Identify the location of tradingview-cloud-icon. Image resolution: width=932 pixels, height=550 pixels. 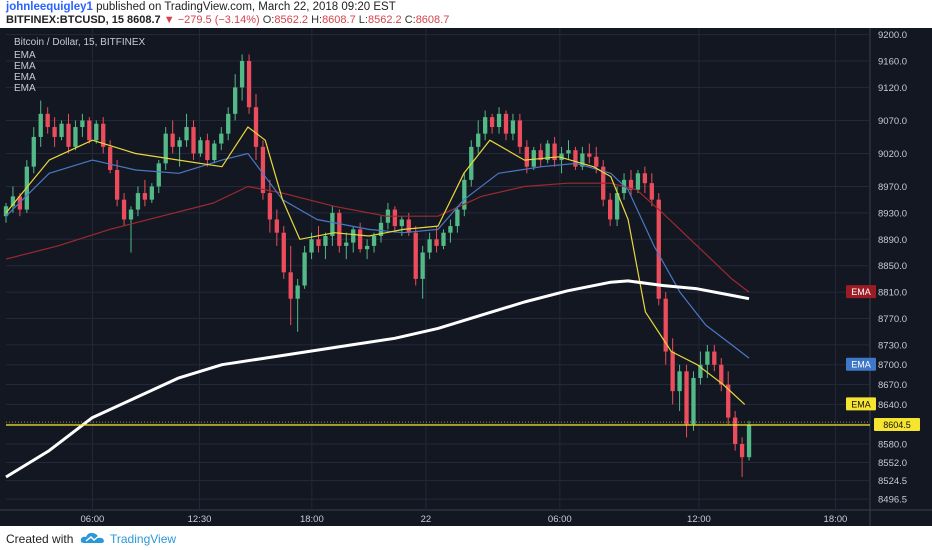
(92, 537).